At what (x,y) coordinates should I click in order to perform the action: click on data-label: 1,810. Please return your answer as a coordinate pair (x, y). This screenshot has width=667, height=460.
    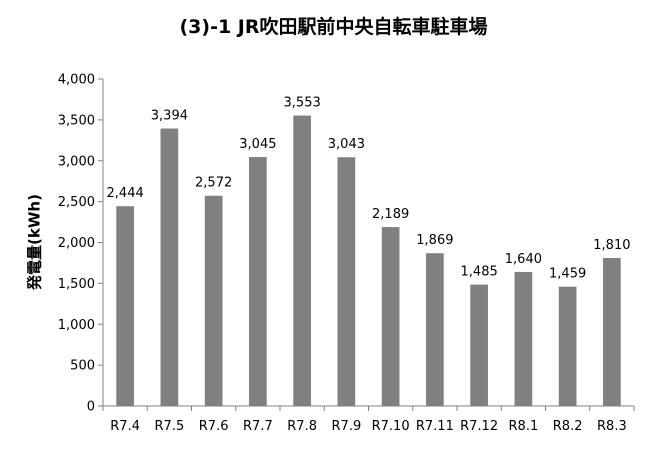
    Looking at the image, I should click on (611, 245).